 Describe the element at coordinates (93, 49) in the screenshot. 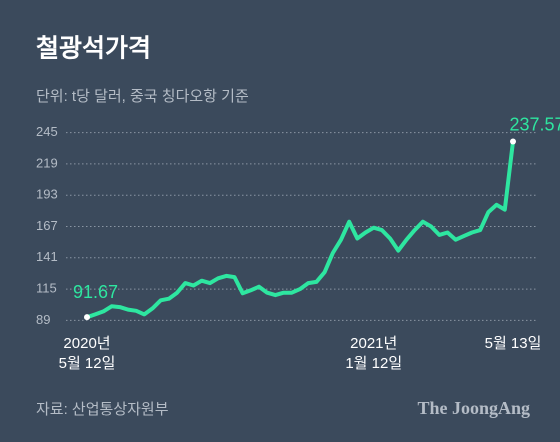

I see `chart-title: 철광석가격` at that location.